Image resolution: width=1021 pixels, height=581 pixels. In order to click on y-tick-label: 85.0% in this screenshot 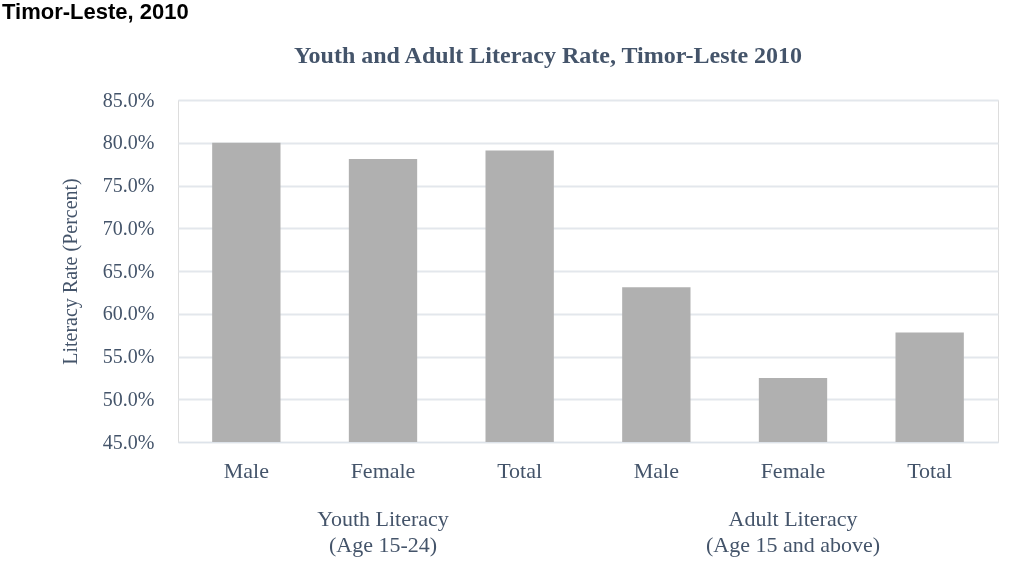, I will do `click(128, 99)`.